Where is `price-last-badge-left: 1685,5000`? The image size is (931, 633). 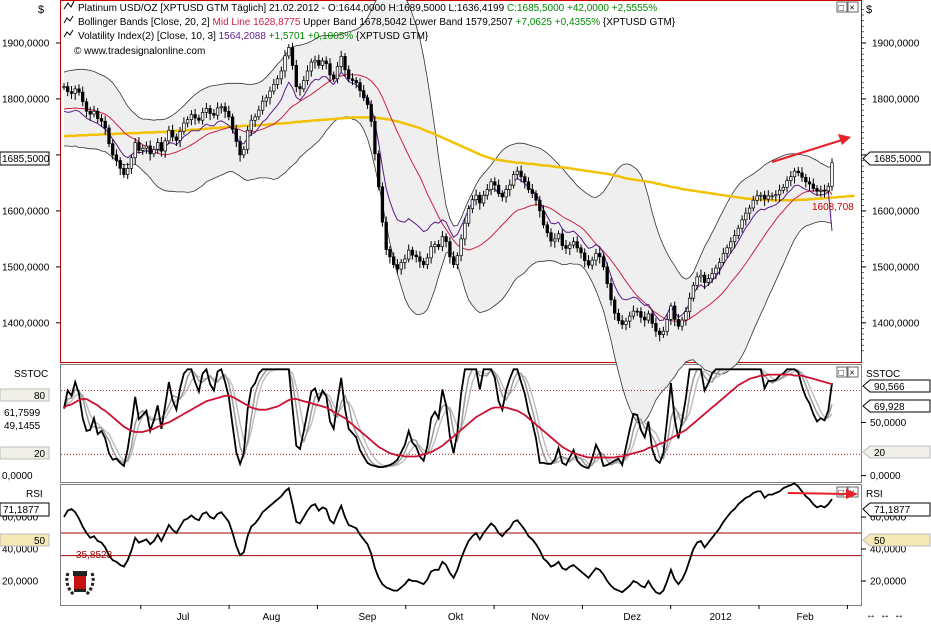
price-last-badge-left: 1685,5000 is located at coordinates (26, 159).